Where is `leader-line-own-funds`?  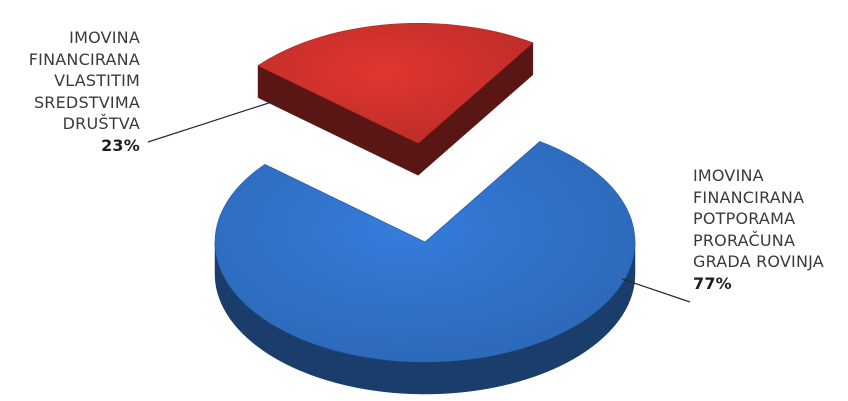 leader-line-own-funds is located at coordinates (213, 121).